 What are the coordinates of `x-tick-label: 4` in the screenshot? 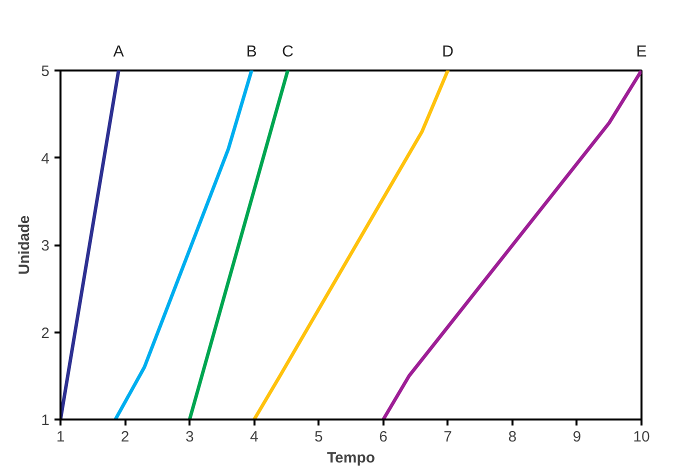 It's located at (254, 437).